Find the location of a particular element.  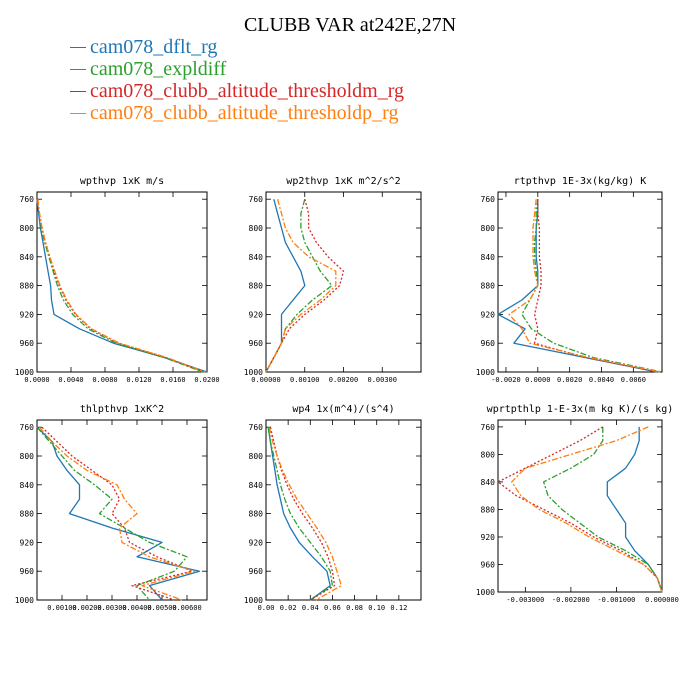

x-tick-label: 0.0120 is located at coordinates (138, 380).